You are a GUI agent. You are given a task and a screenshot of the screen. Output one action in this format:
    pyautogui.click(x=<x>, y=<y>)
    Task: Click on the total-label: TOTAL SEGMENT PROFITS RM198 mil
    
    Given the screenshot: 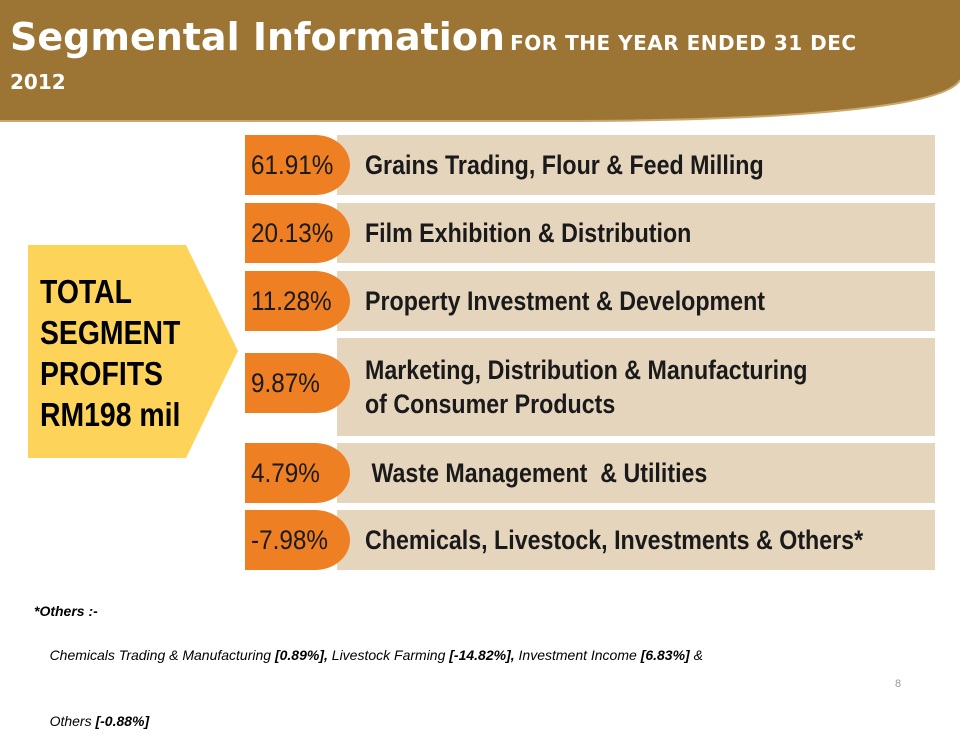 What is the action you would take?
    pyautogui.click(x=113, y=353)
    